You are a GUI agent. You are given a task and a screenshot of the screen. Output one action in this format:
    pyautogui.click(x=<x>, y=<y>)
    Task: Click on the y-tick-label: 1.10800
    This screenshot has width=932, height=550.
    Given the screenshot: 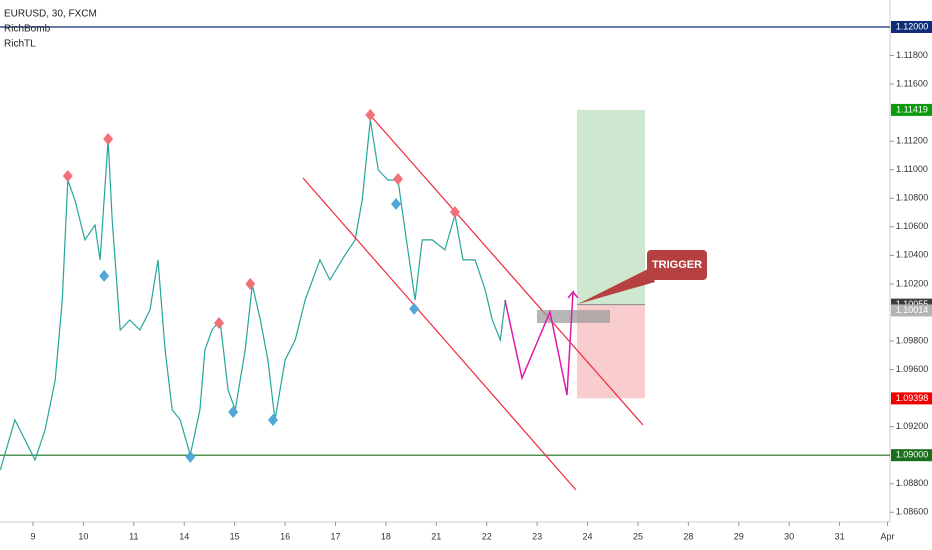 What is the action you would take?
    pyautogui.click(x=912, y=198)
    